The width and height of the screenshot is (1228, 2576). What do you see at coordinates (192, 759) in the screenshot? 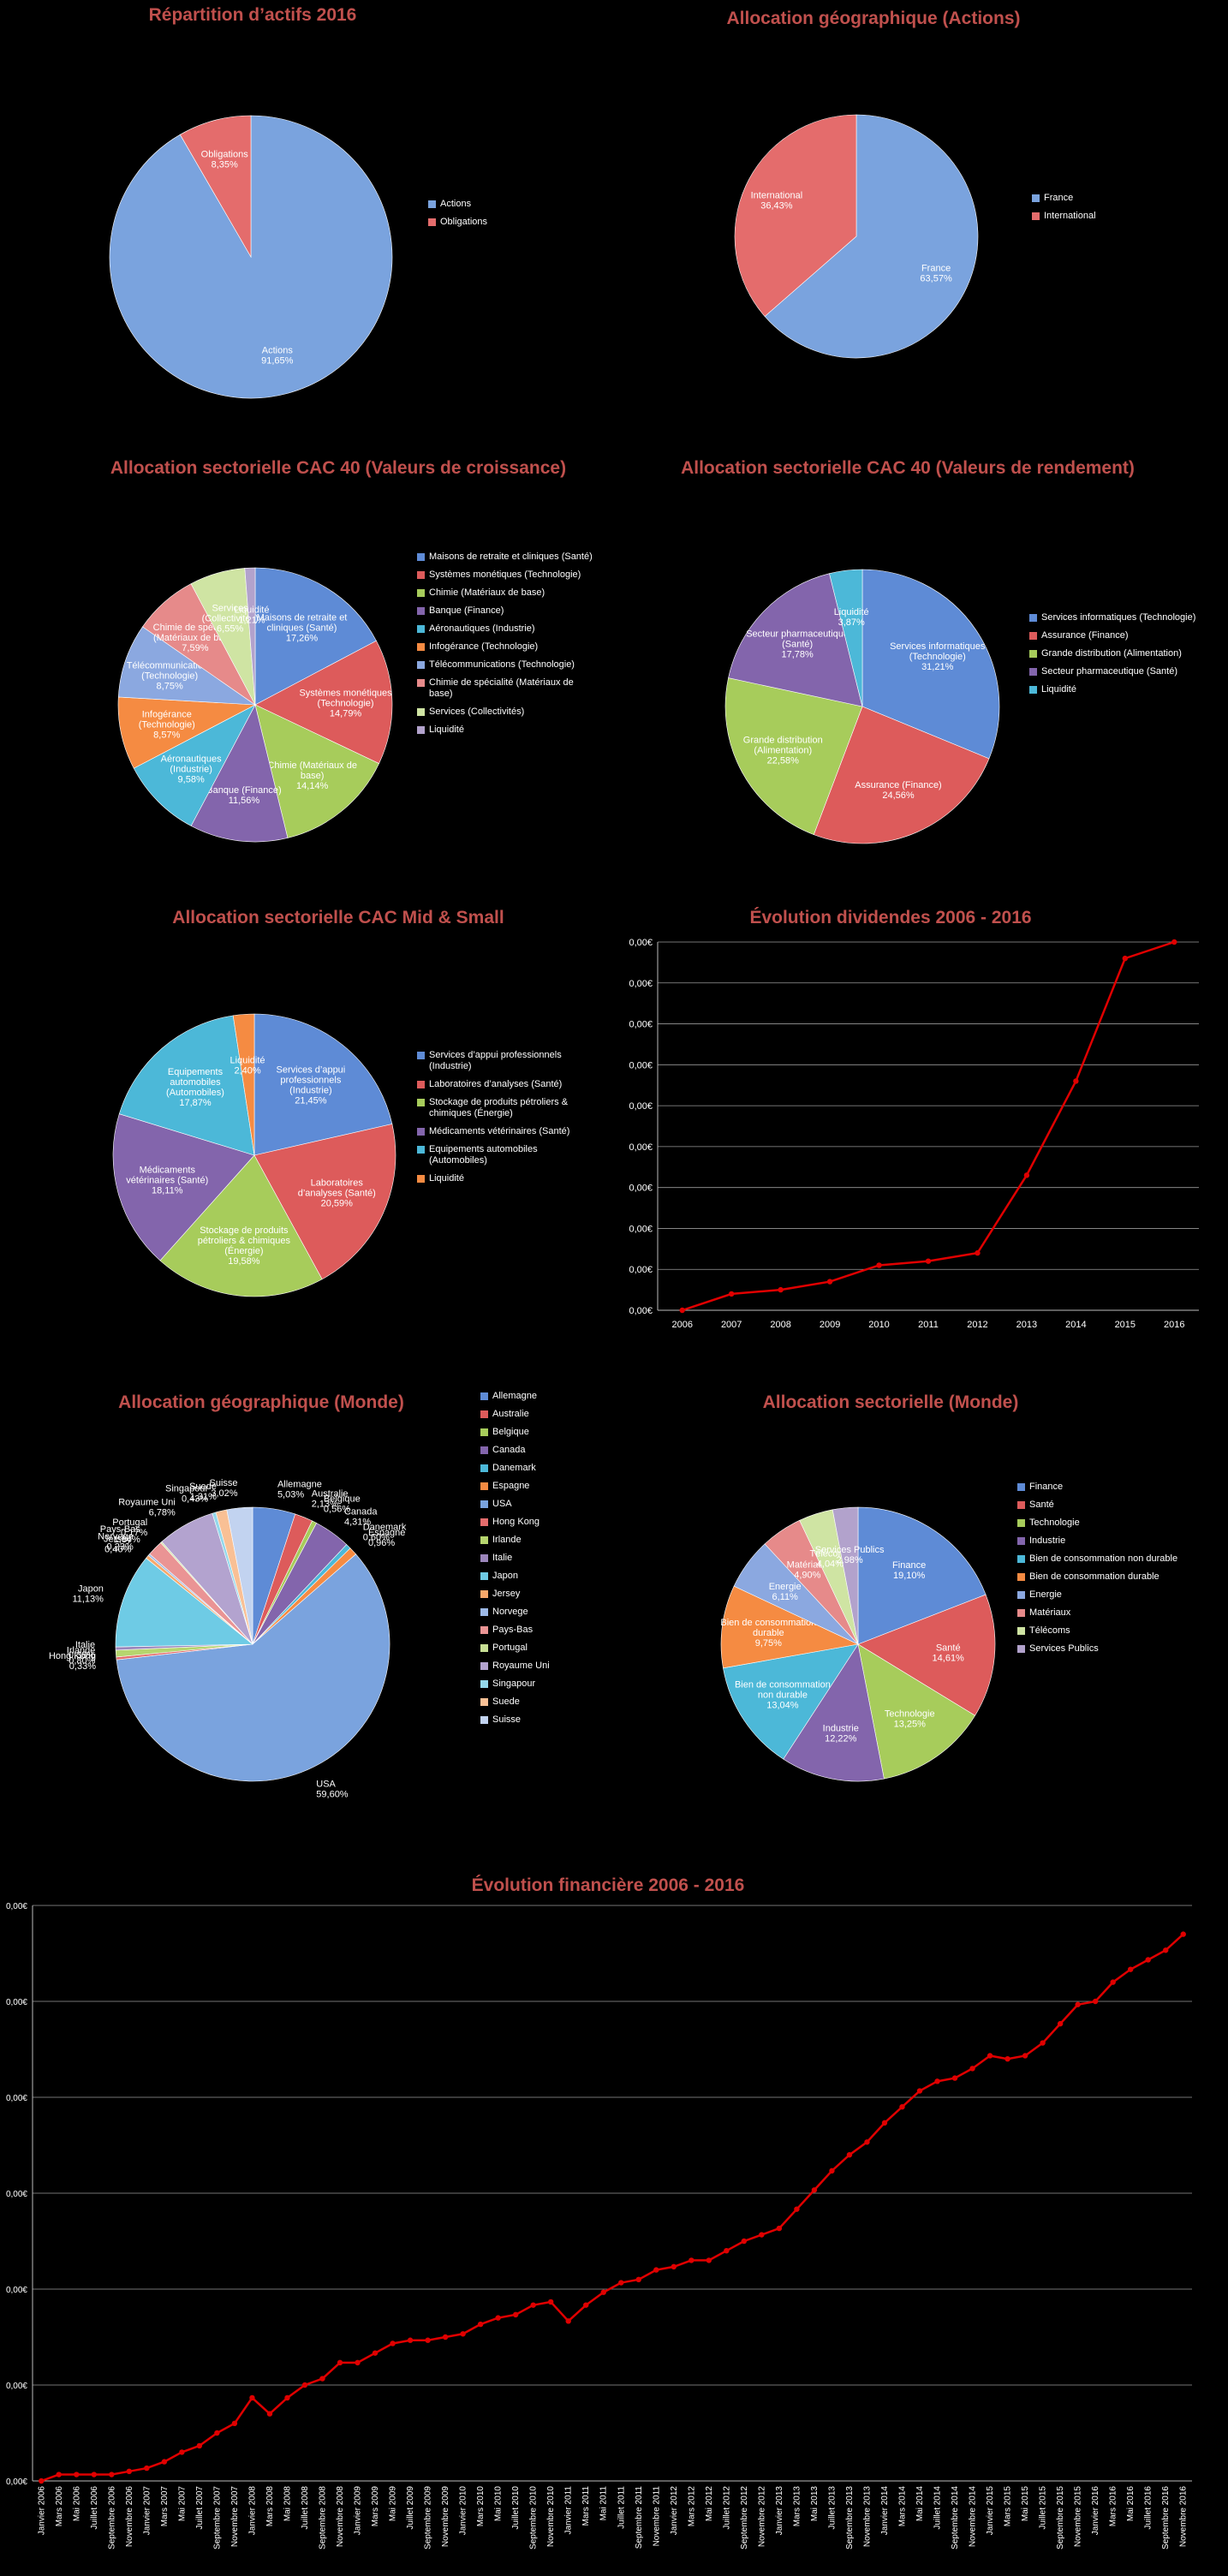
I see `slice-name-label: Aéronautiques` at bounding box center [192, 759].